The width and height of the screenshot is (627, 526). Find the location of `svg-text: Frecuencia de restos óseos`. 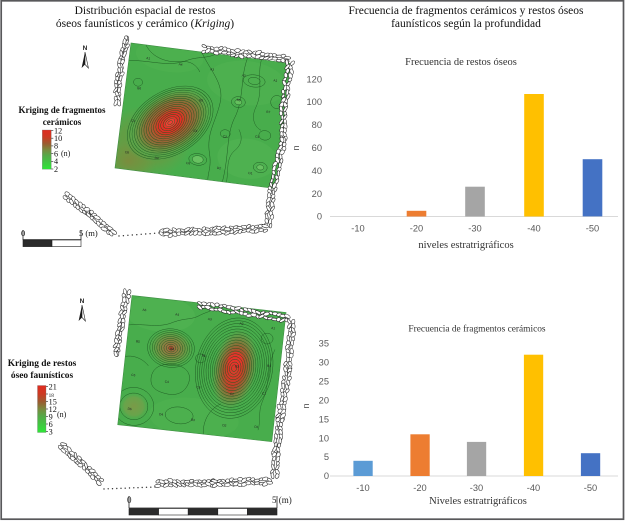

svg-text: Frecuencia de restos óseos is located at coordinates (461, 62).